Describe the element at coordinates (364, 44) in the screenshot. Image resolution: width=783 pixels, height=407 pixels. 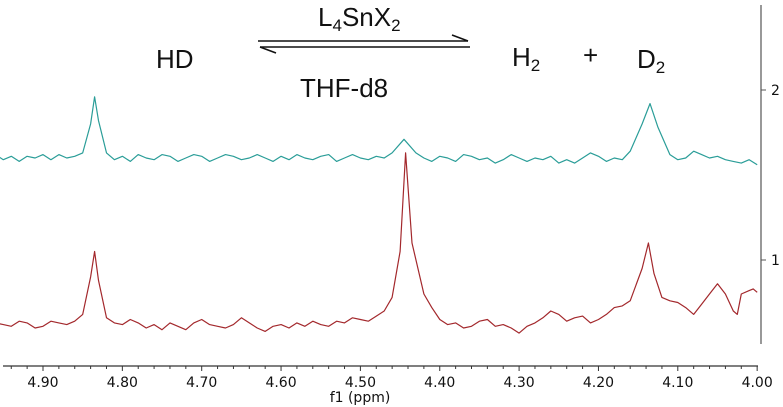
I see `equilibrium-arrows-icon` at that location.